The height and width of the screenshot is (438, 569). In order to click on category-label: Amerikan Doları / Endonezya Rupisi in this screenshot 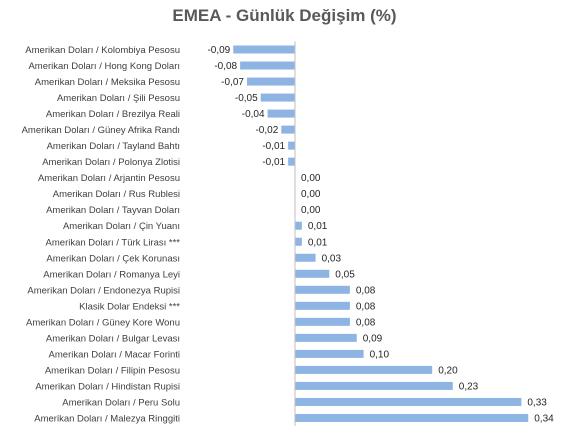, I will do `click(103, 290)`.